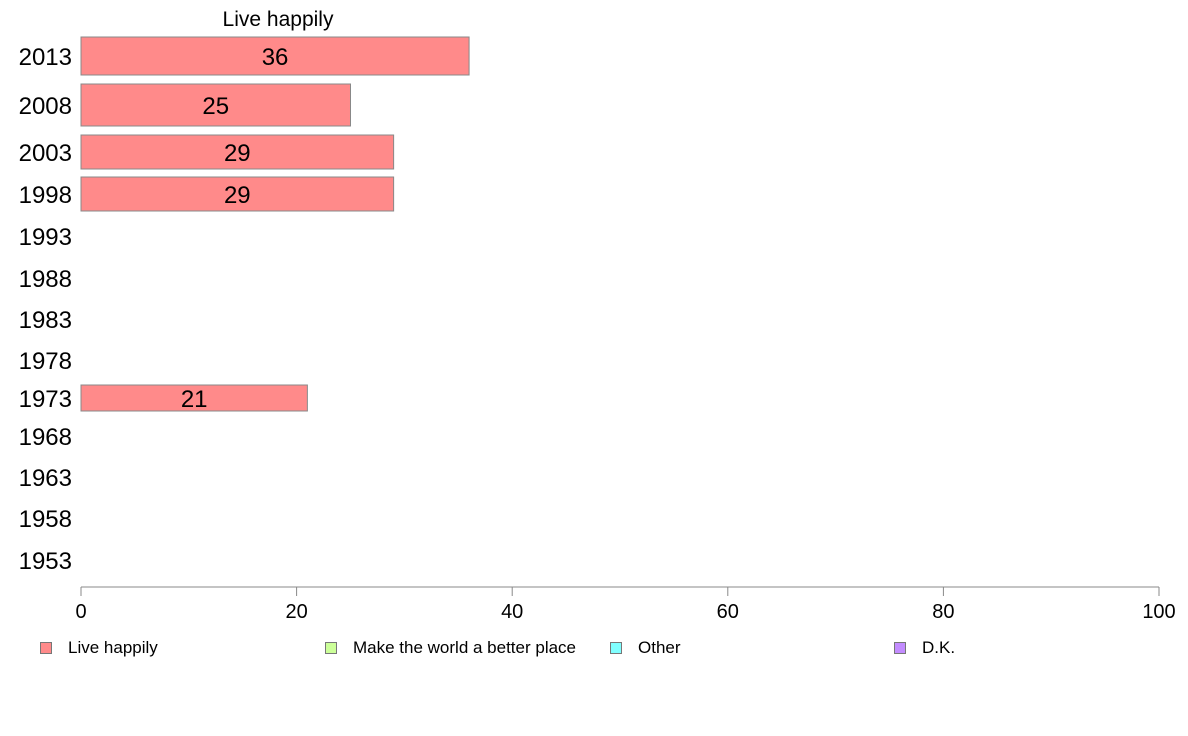 Image resolution: width=1188 pixels, height=736 pixels. I want to click on bar-live-happily-1973, so click(194, 398).